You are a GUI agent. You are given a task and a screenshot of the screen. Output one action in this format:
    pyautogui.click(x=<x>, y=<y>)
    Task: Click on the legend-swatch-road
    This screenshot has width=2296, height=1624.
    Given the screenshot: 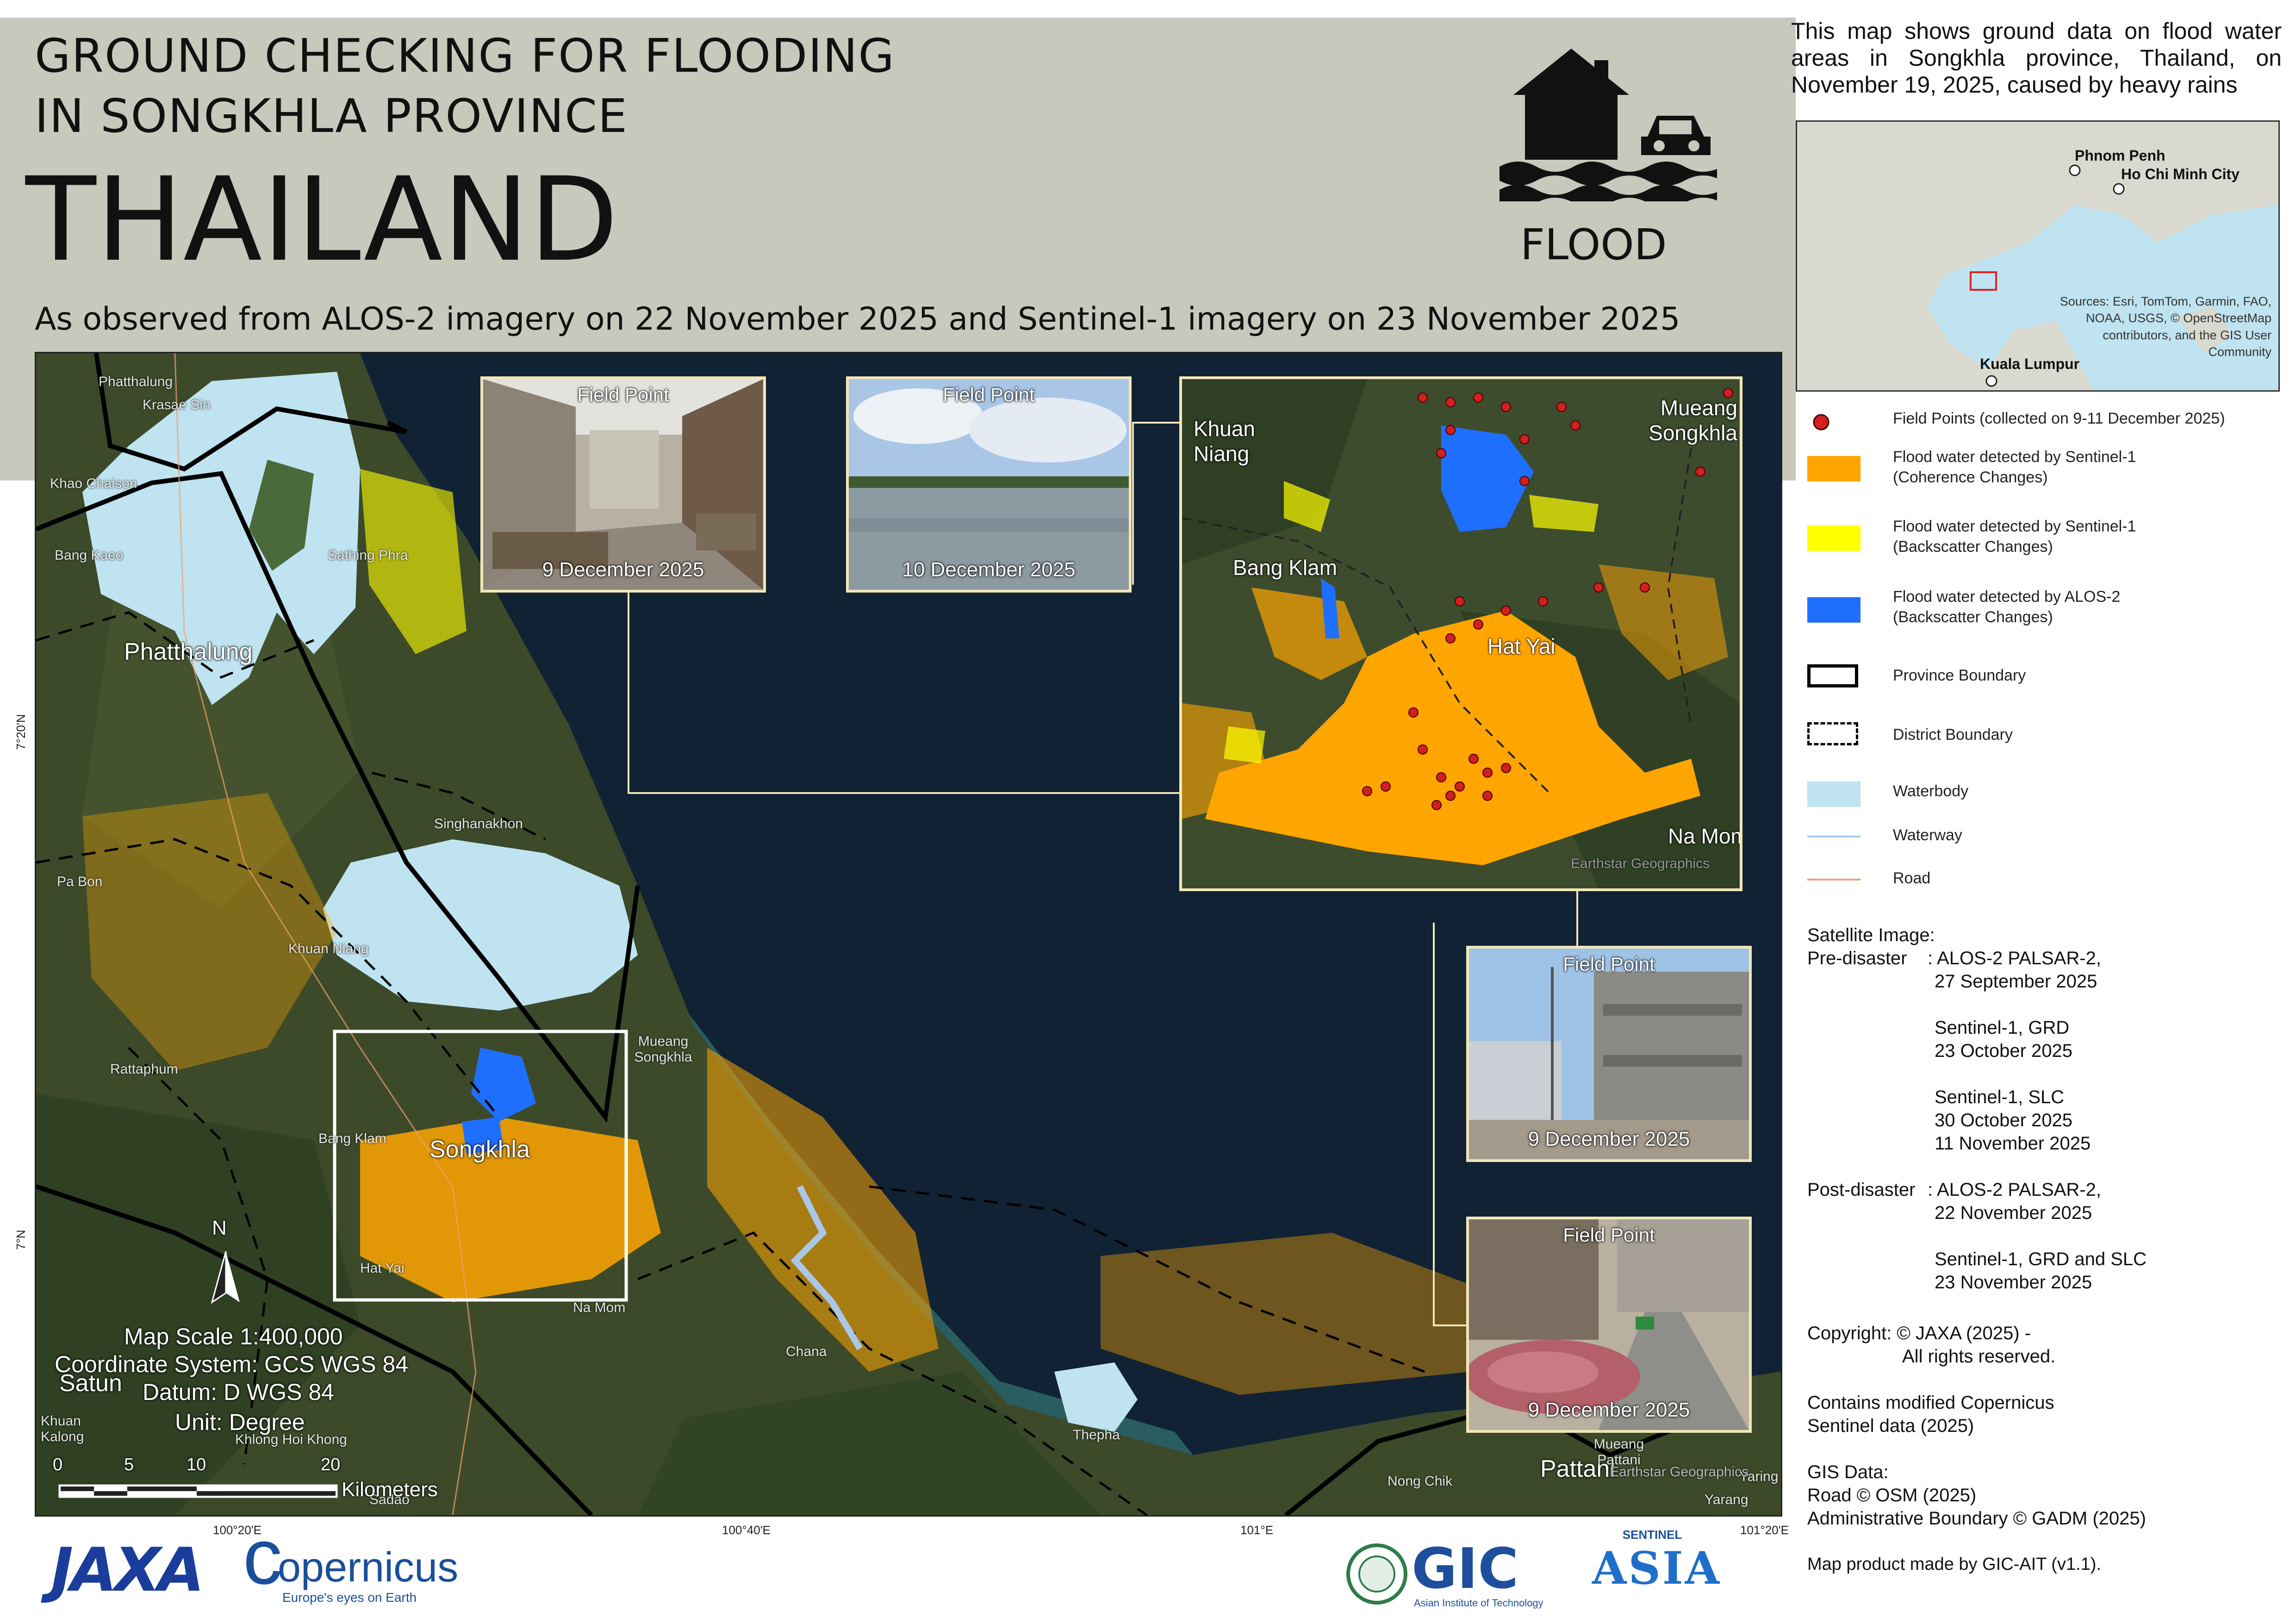 What is the action you would take?
    pyautogui.click(x=1833, y=880)
    